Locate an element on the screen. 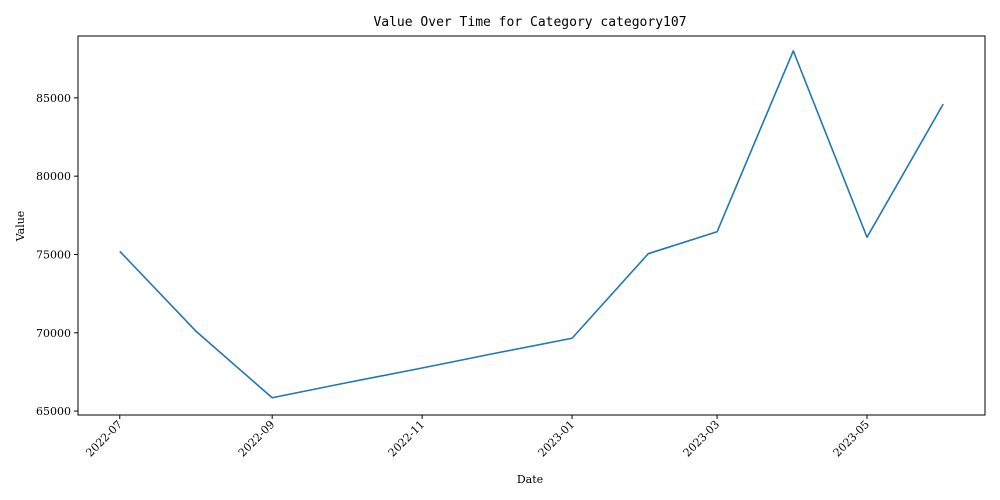 This screenshot has height=500, width=1000. x-tick-label: 2022-07 is located at coordinates (104, 439).